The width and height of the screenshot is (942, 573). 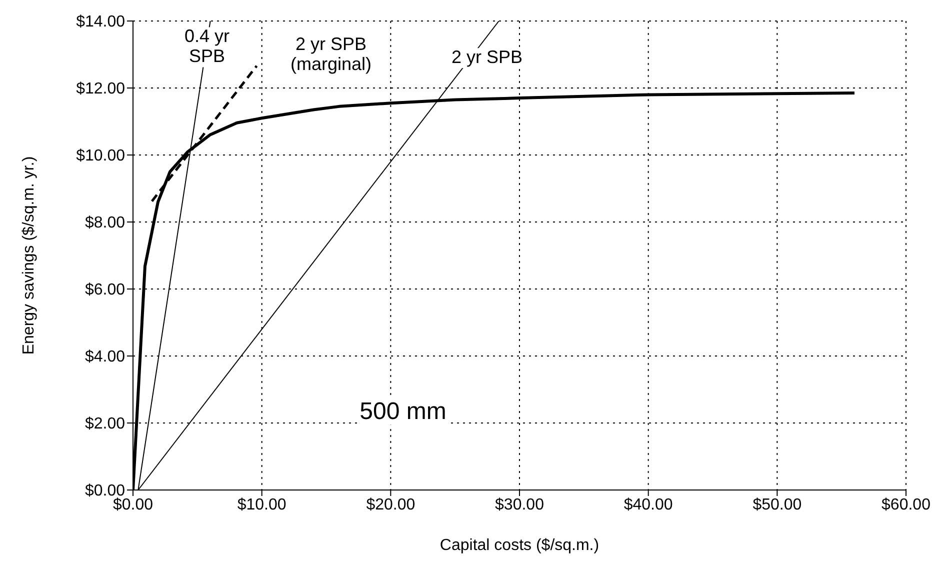 I want to click on annotation: 2 yr SPB (marginal), so click(x=331, y=54).